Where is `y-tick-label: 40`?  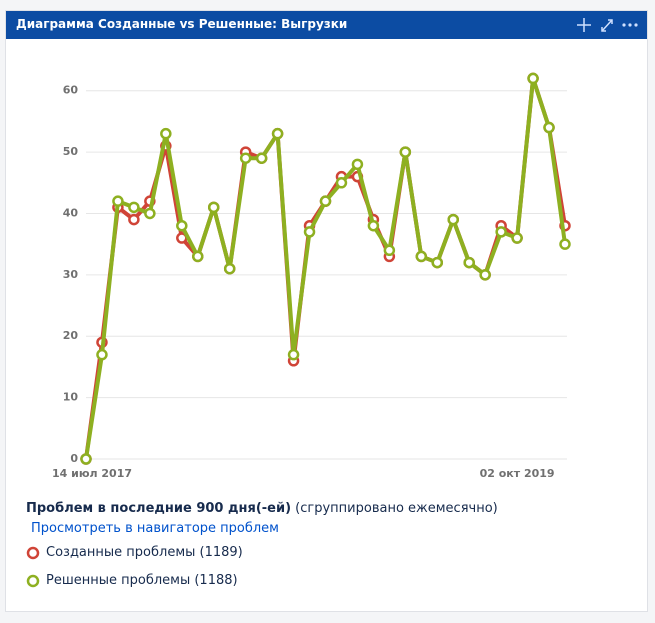 y-tick-label: 40 is located at coordinates (71, 212).